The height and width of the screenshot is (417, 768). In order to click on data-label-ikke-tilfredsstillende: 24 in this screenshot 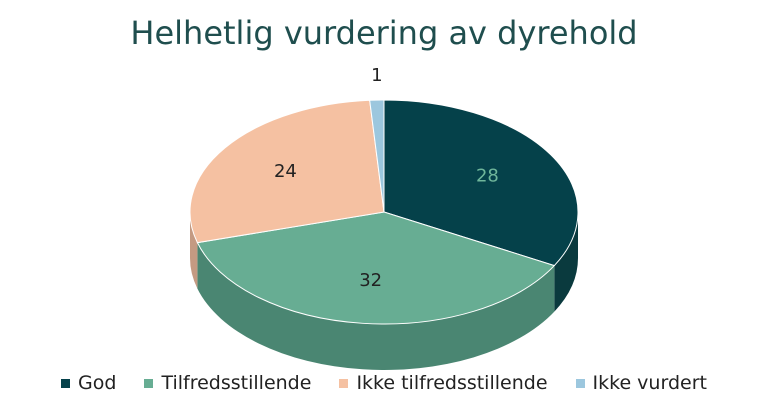, I will do `click(285, 171)`.